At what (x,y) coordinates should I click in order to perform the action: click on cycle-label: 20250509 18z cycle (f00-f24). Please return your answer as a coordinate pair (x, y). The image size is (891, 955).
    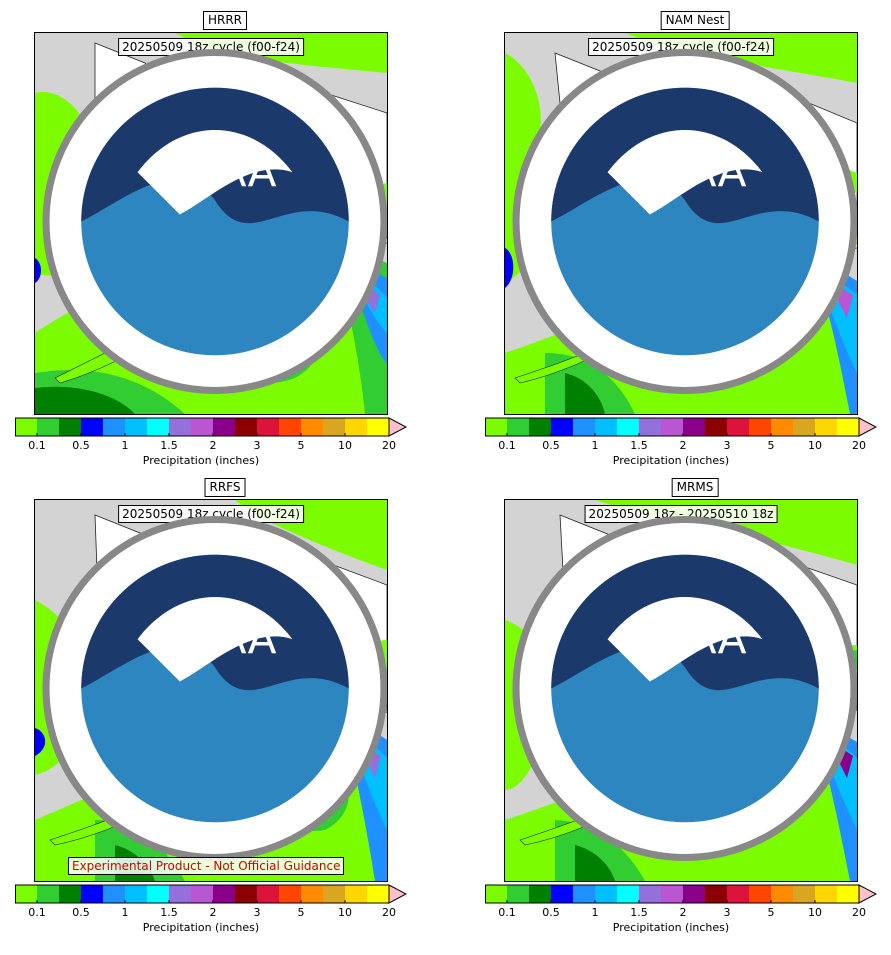
    Looking at the image, I should click on (681, 47).